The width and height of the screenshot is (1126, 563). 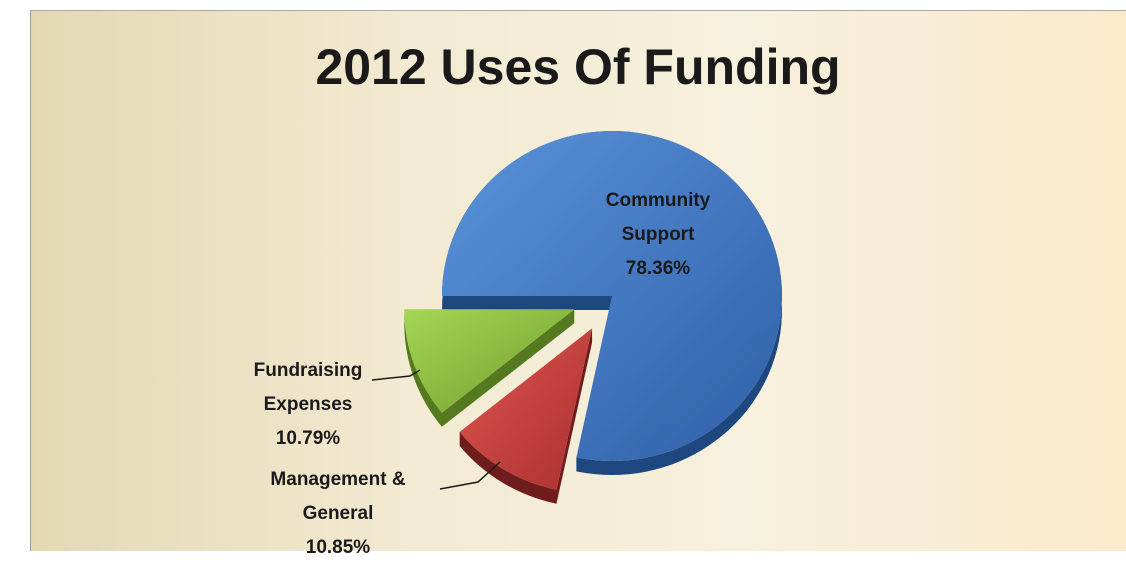 I want to click on label-community-value: 78.36%, so click(x=658, y=268).